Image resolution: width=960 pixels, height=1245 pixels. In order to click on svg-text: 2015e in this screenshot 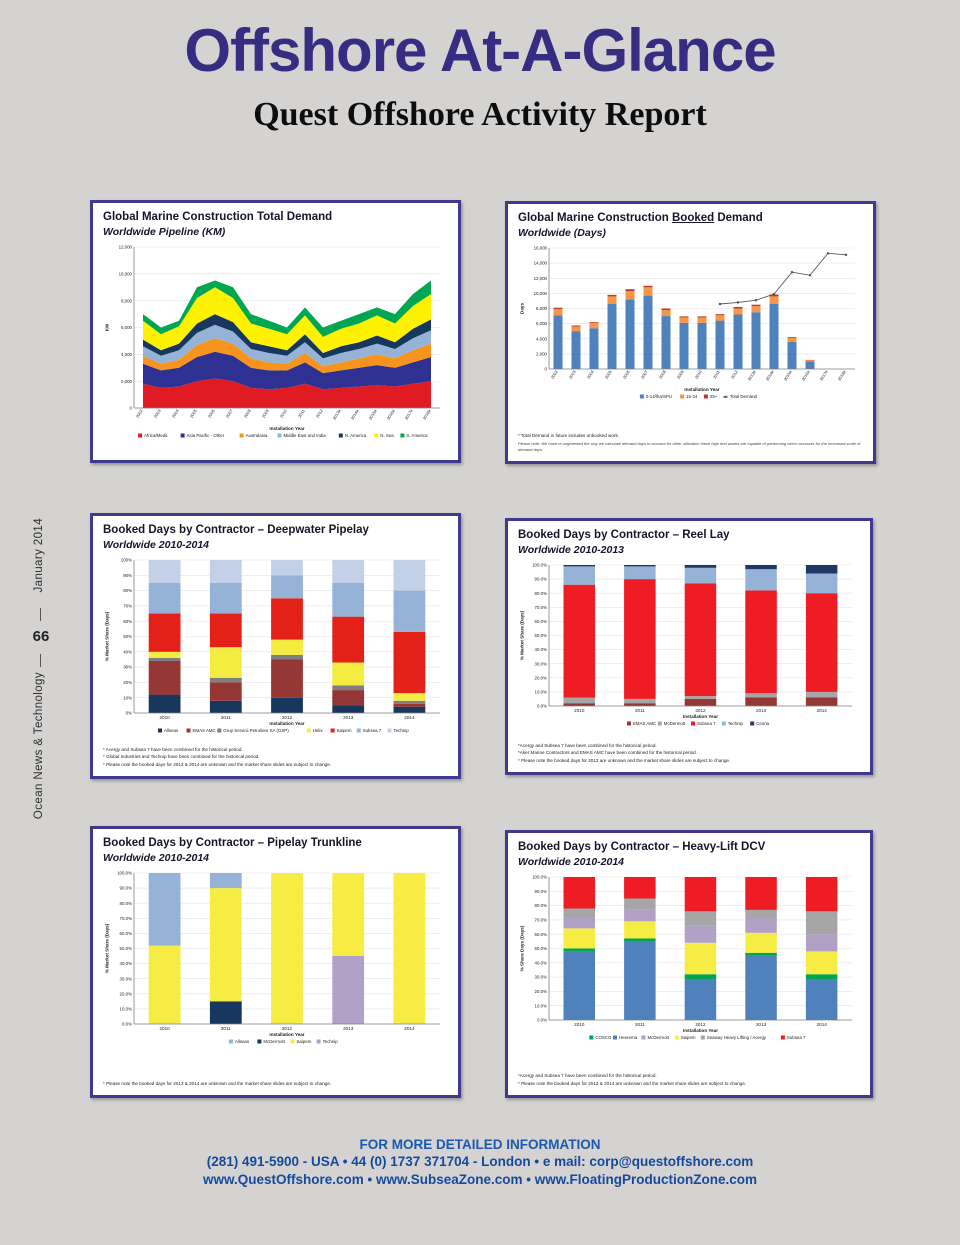, I will do `click(788, 375)`.